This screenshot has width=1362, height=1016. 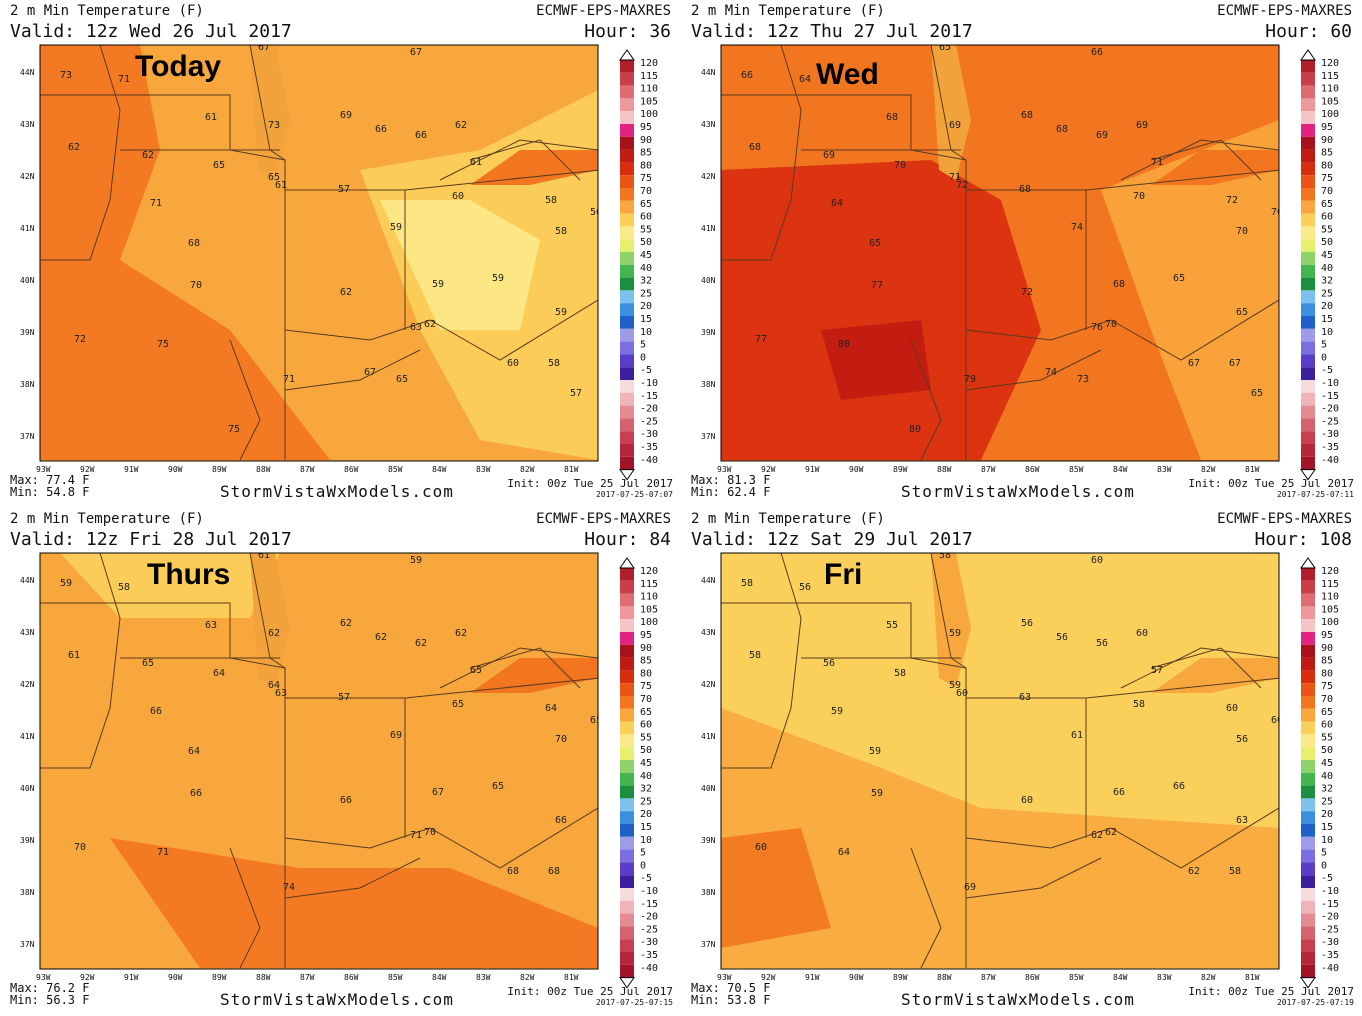 What do you see at coordinates (351, 977) in the screenshot?
I see `longitude-label: 86W` at bounding box center [351, 977].